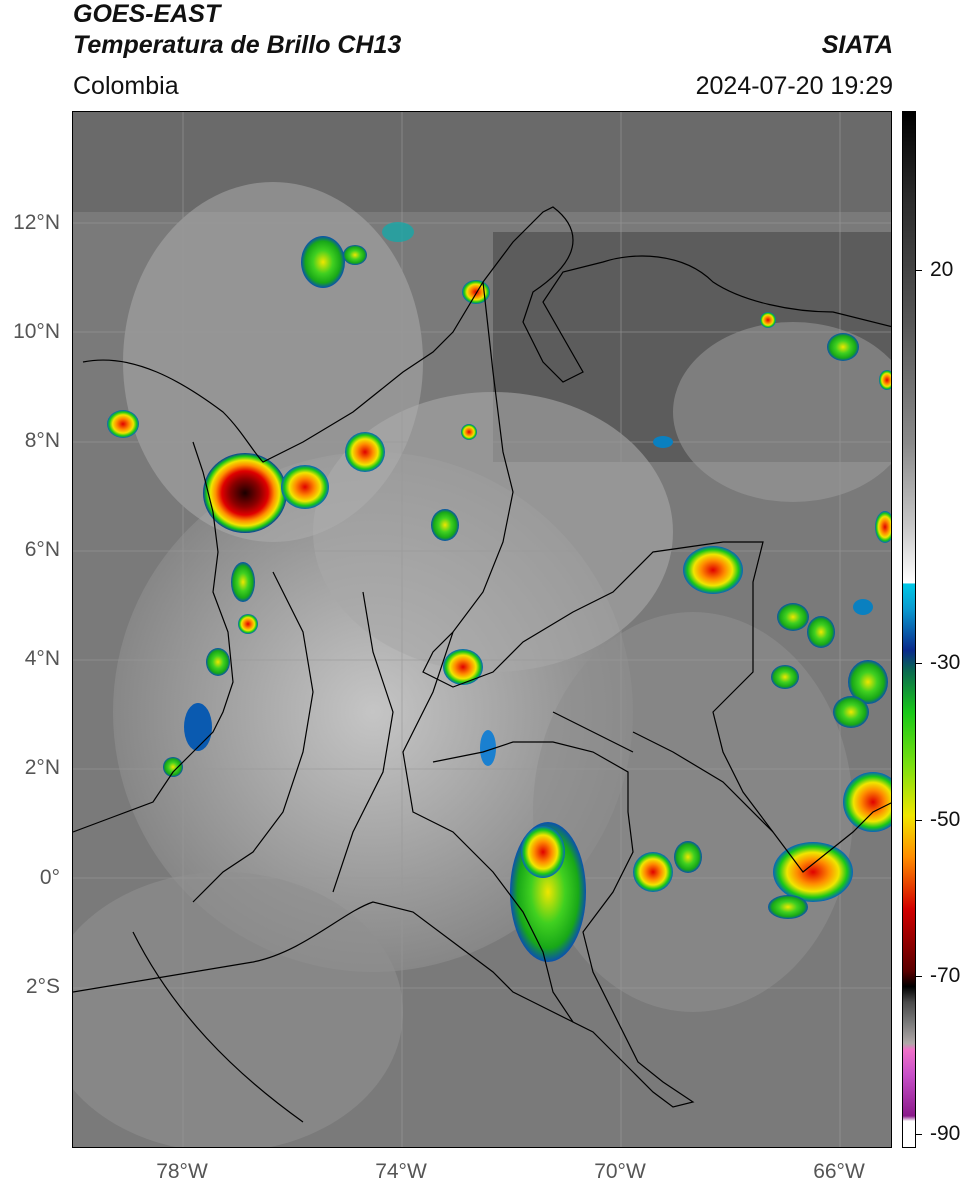 The image size is (966, 1190). I want to click on colorbar, so click(909, 629).